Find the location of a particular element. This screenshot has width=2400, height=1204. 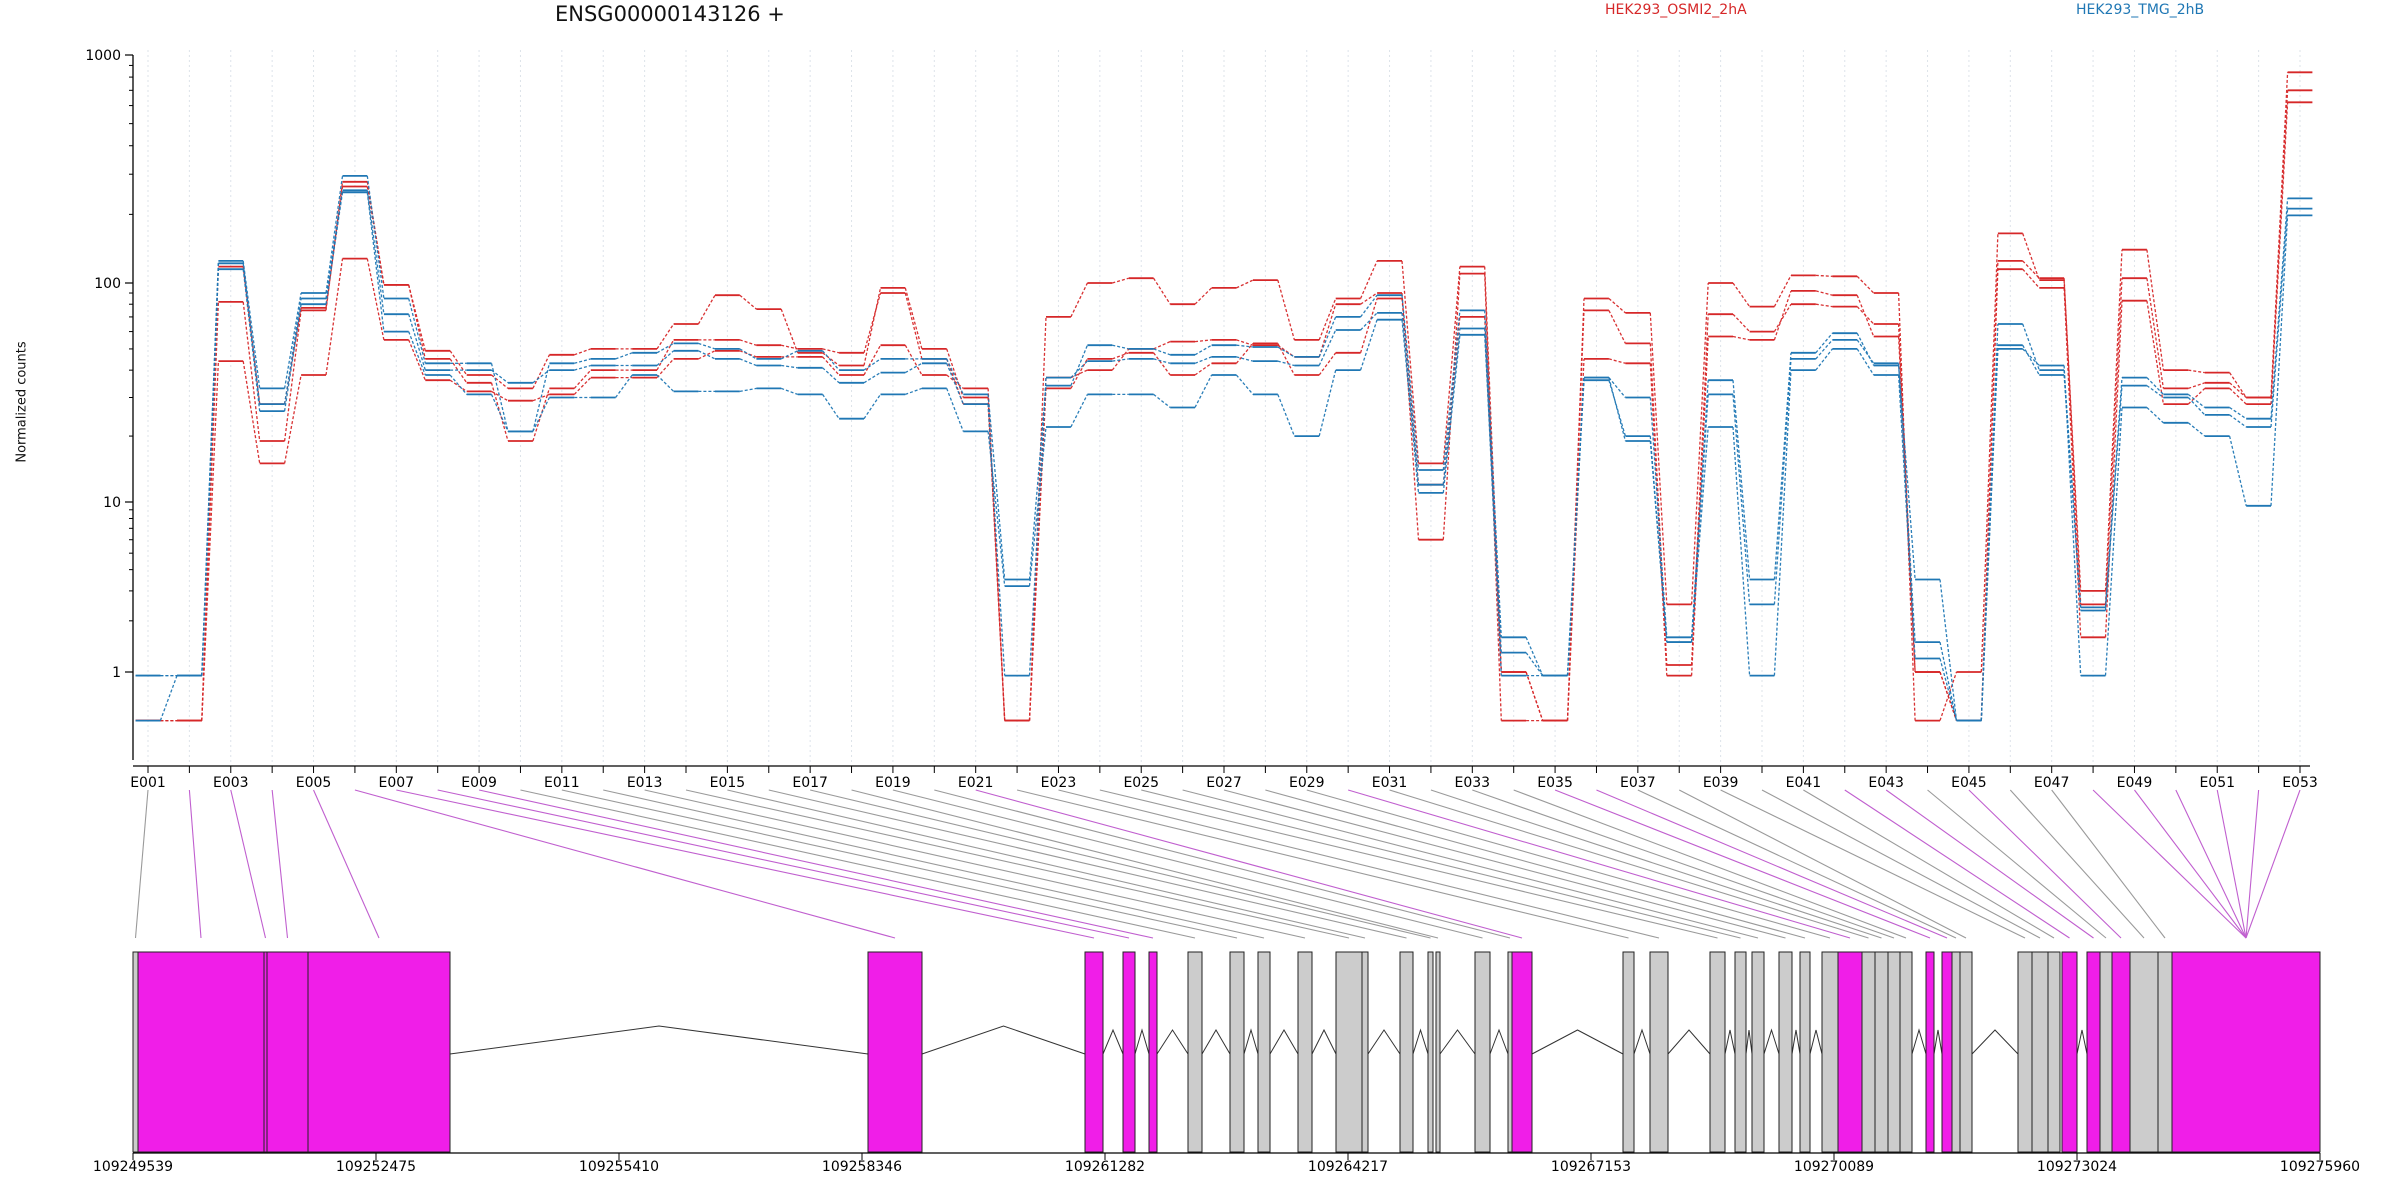

x-tick-label: E039 is located at coordinates (1721, 783).